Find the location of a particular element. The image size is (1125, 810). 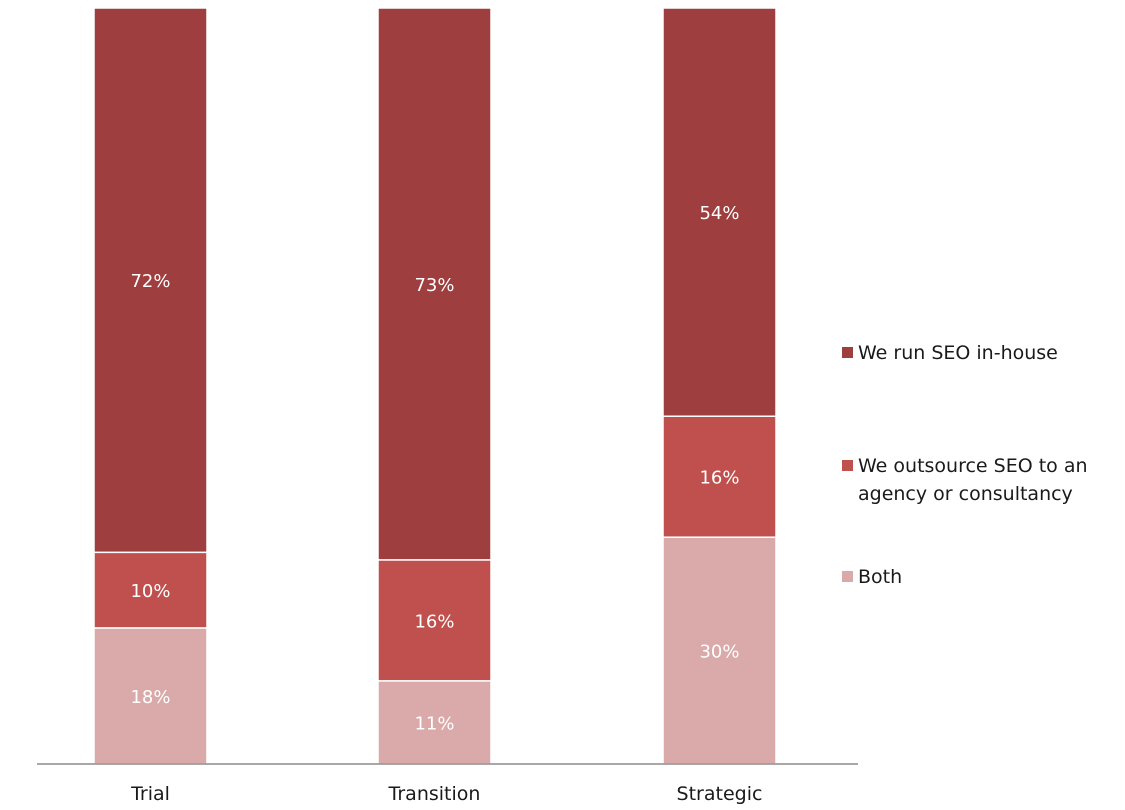

data-label: 72% is located at coordinates (150, 281).